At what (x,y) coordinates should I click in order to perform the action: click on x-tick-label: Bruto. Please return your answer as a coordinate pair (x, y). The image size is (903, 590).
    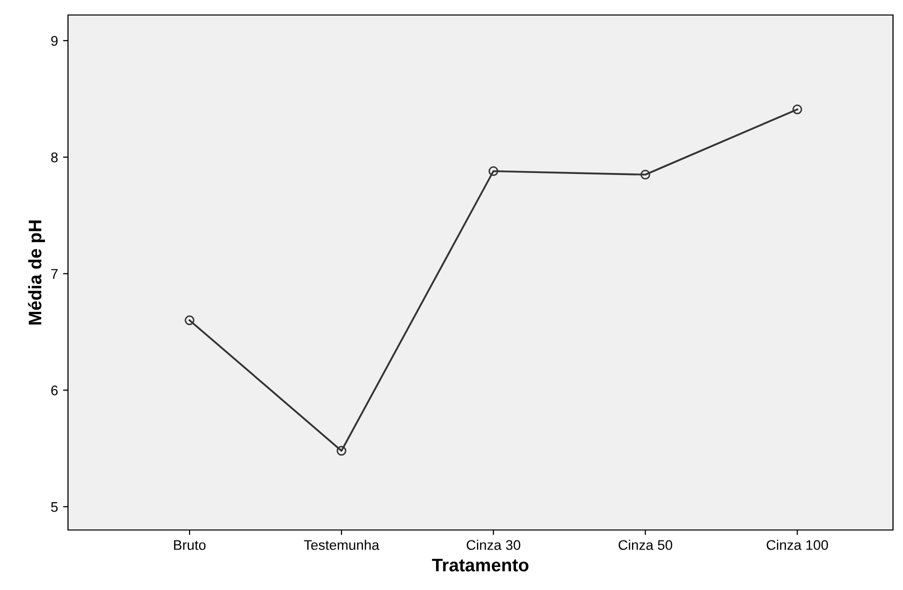
    Looking at the image, I should click on (190, 545).